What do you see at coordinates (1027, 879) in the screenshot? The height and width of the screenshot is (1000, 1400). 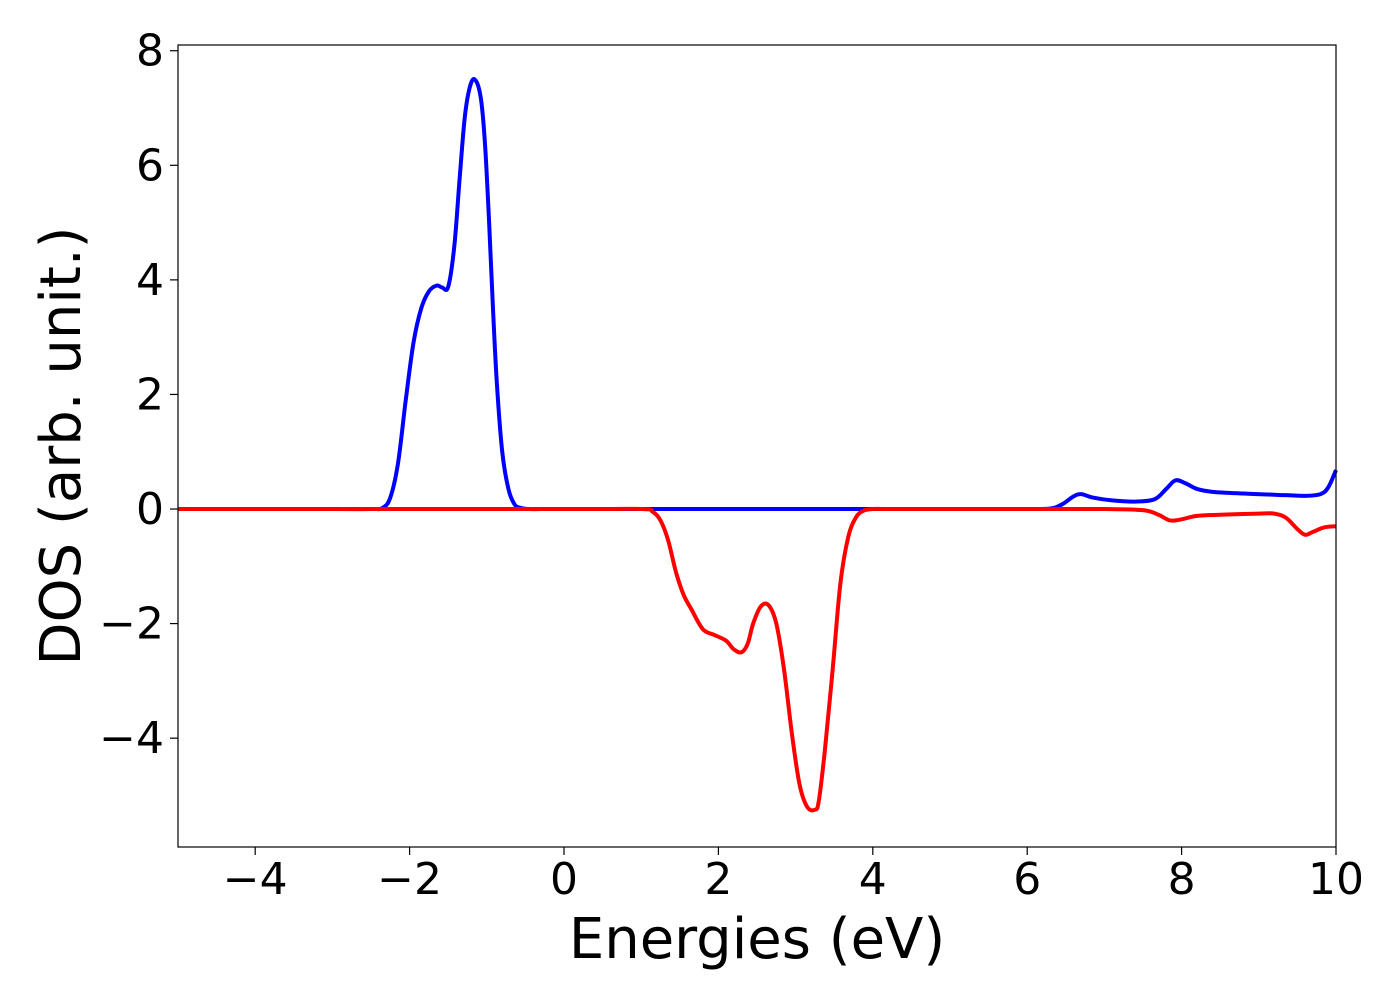 I see `x-tick-label: 6` at bounding box center [1027, 879].